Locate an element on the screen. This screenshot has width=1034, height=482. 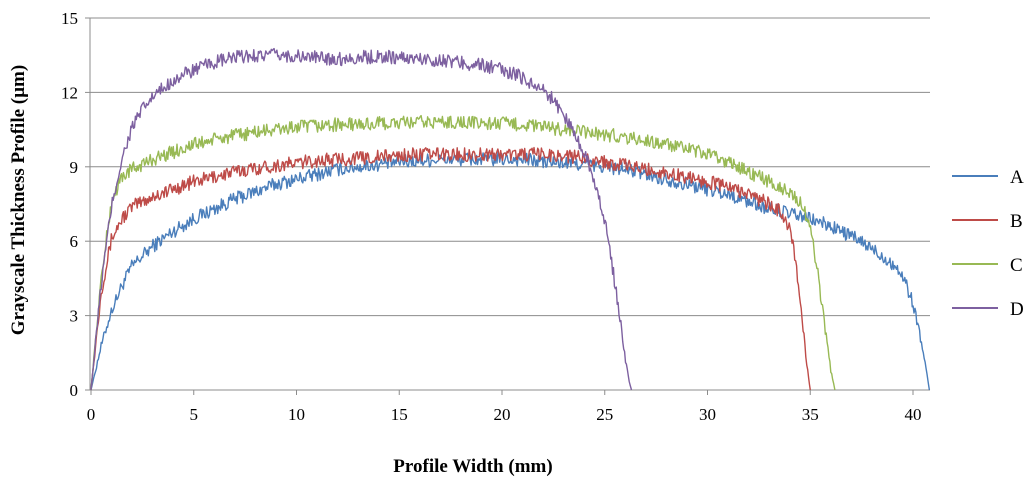
legend: A B C D is located at coordinates (988, 243).